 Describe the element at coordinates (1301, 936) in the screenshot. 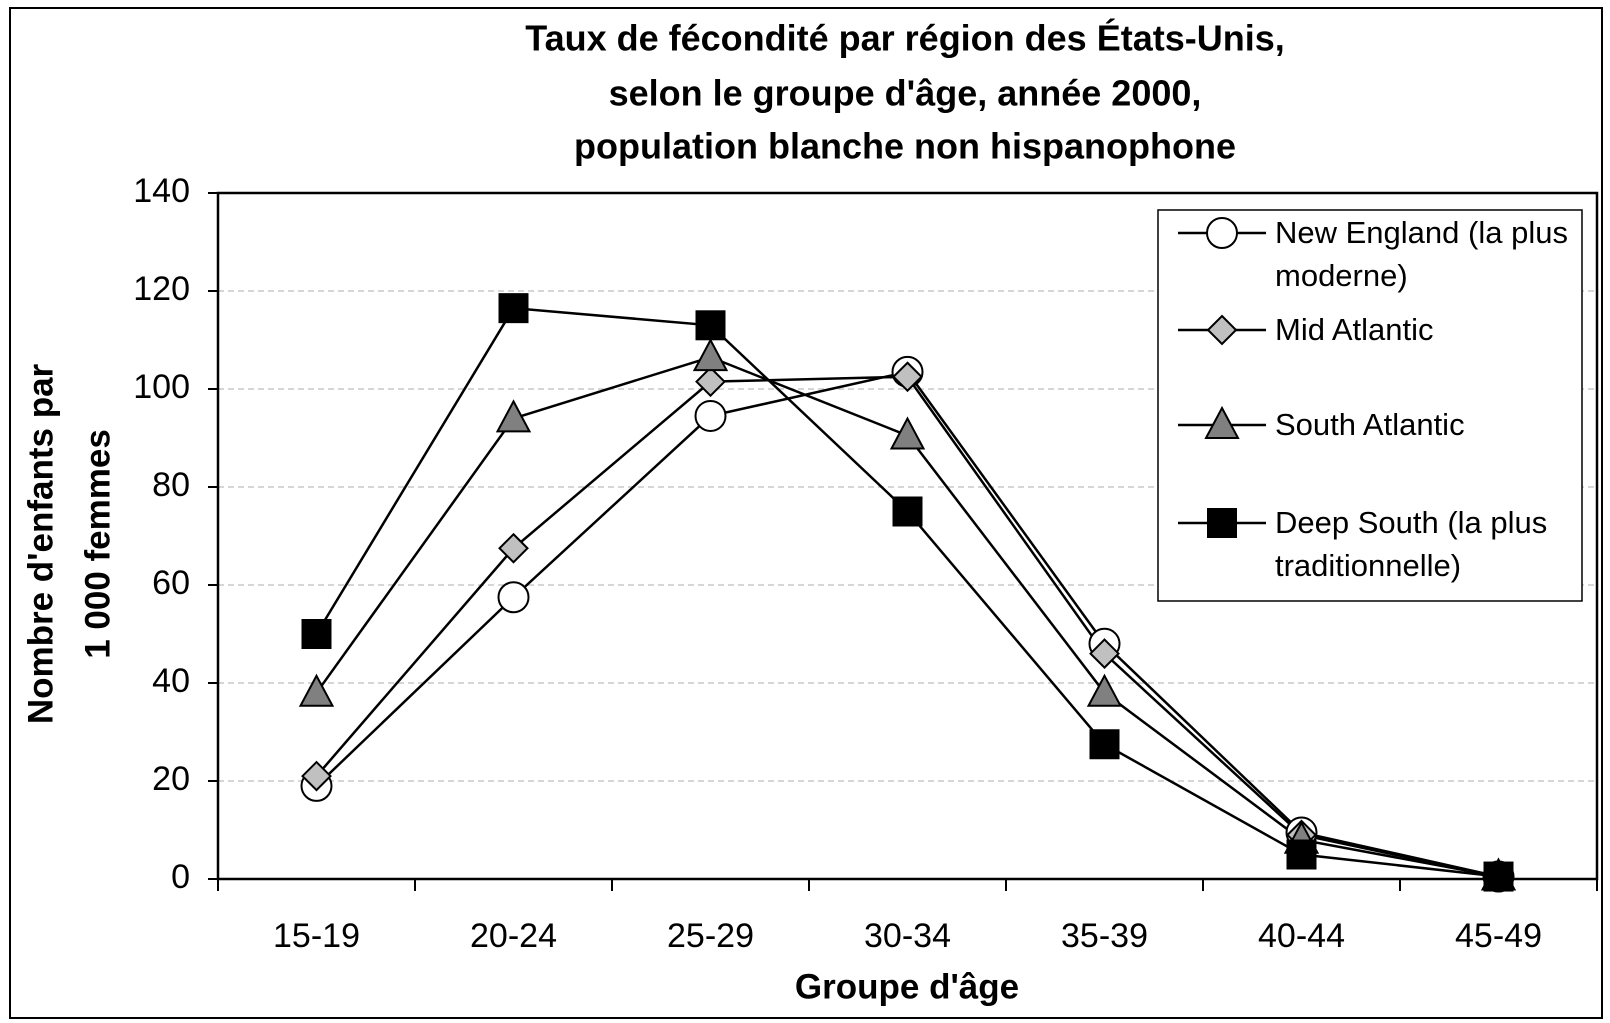

I see `x-tick-label: 40-44` at that location.